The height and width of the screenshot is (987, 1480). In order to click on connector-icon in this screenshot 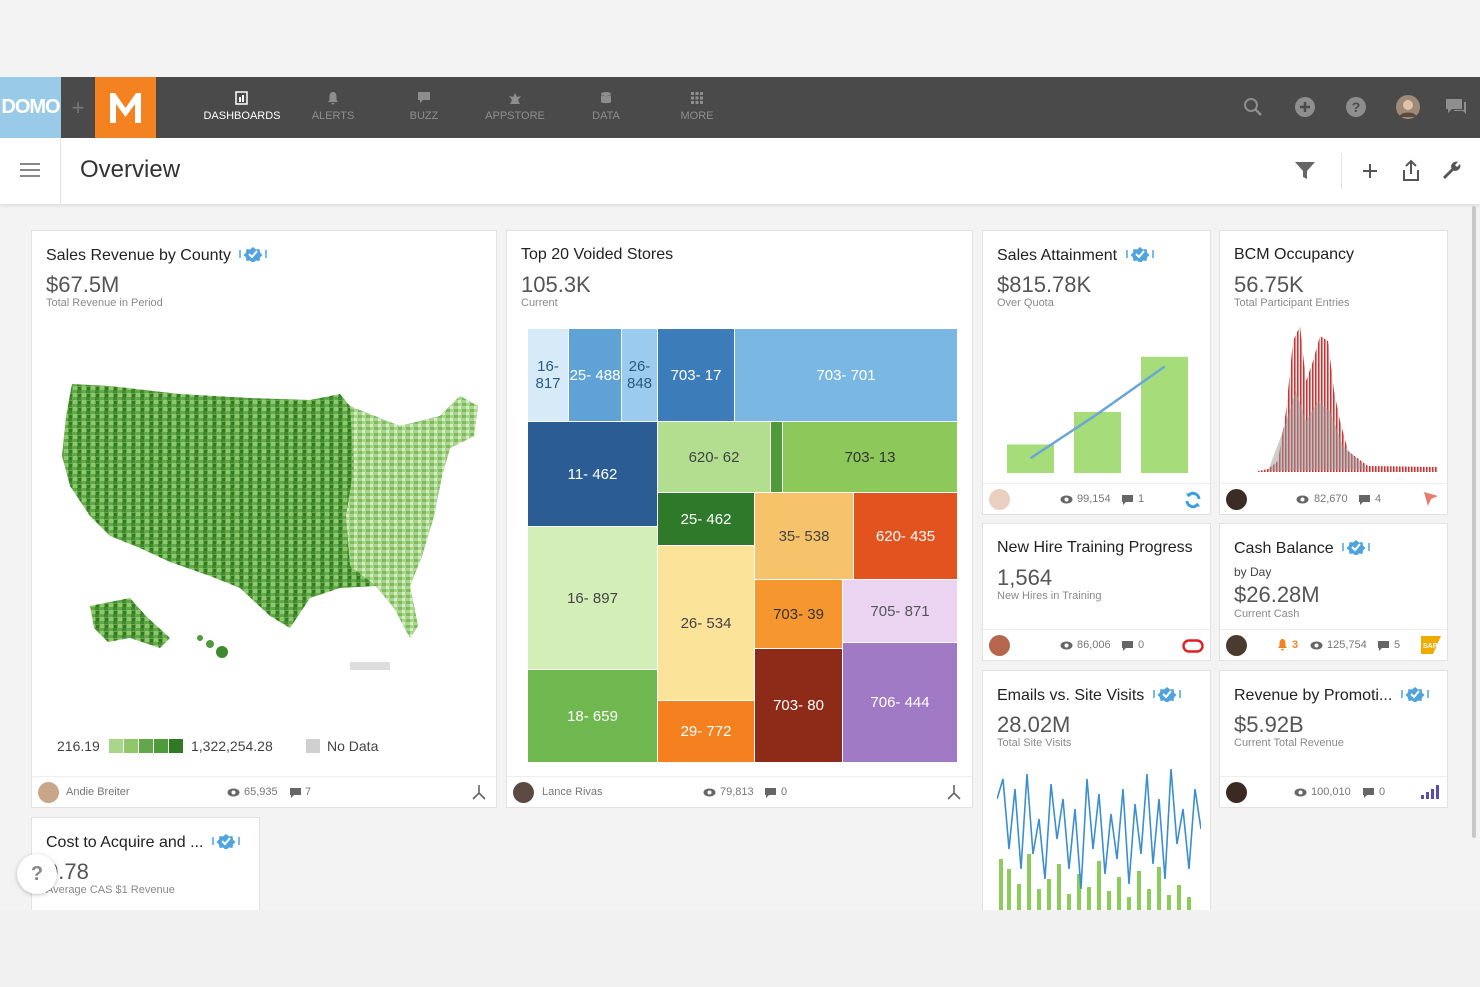, I will do `click(1431, 499)`.